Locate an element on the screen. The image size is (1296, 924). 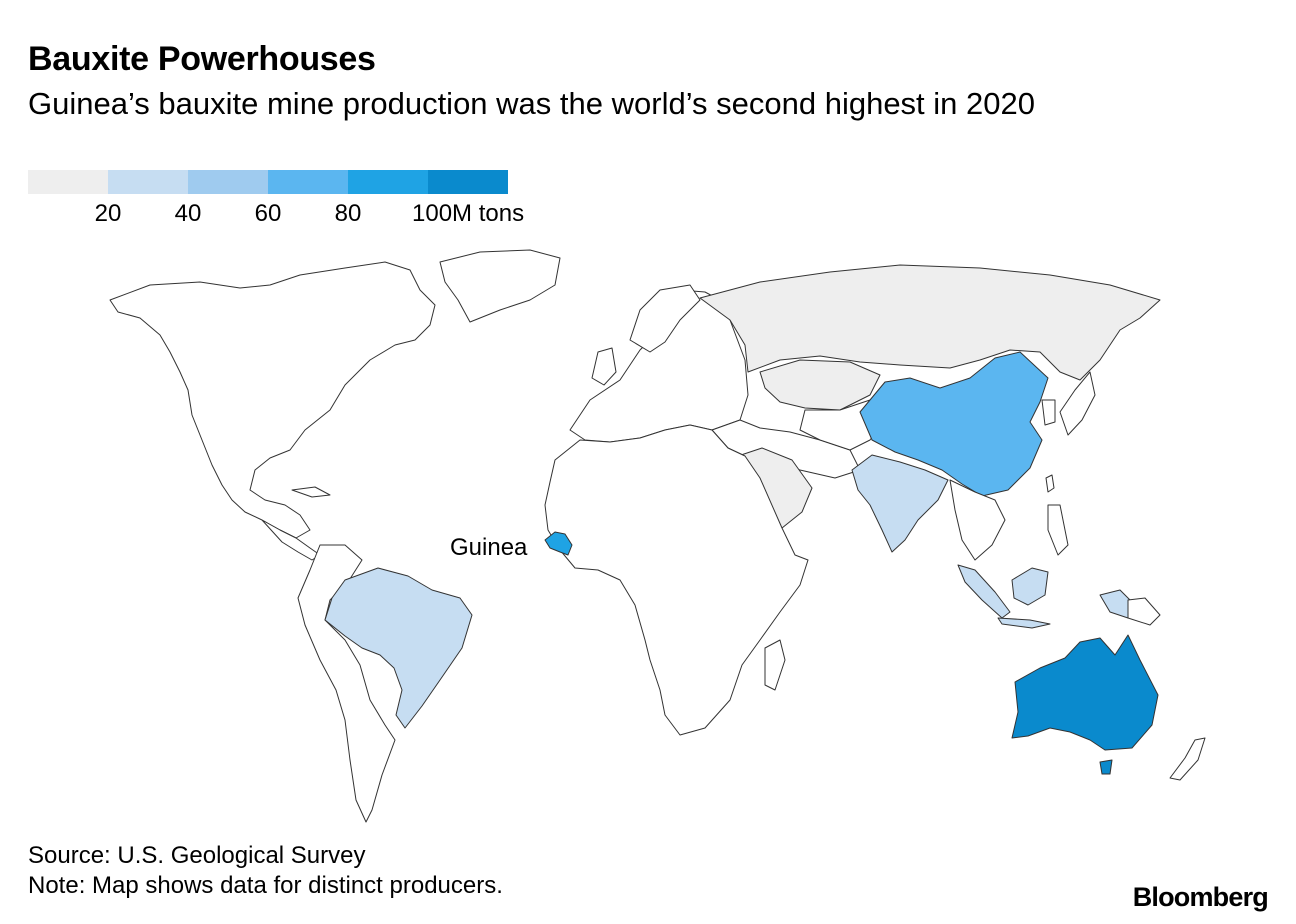
region-madagascar is located at coordinates (775, 665).